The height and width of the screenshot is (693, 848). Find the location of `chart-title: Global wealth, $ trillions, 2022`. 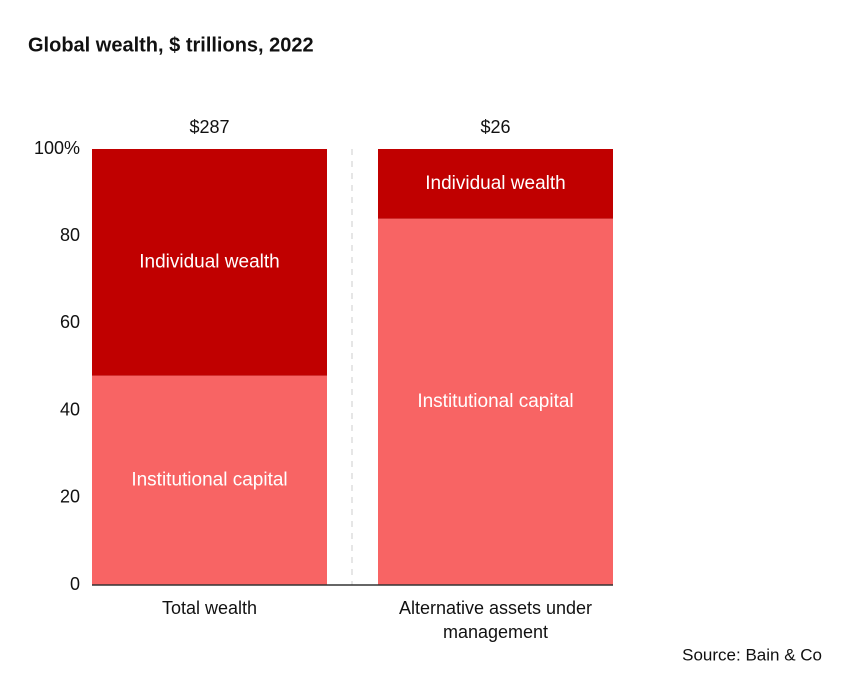

chart-title: Global wealth, $ trillions, 2022 is located at coordinates (171, 45).